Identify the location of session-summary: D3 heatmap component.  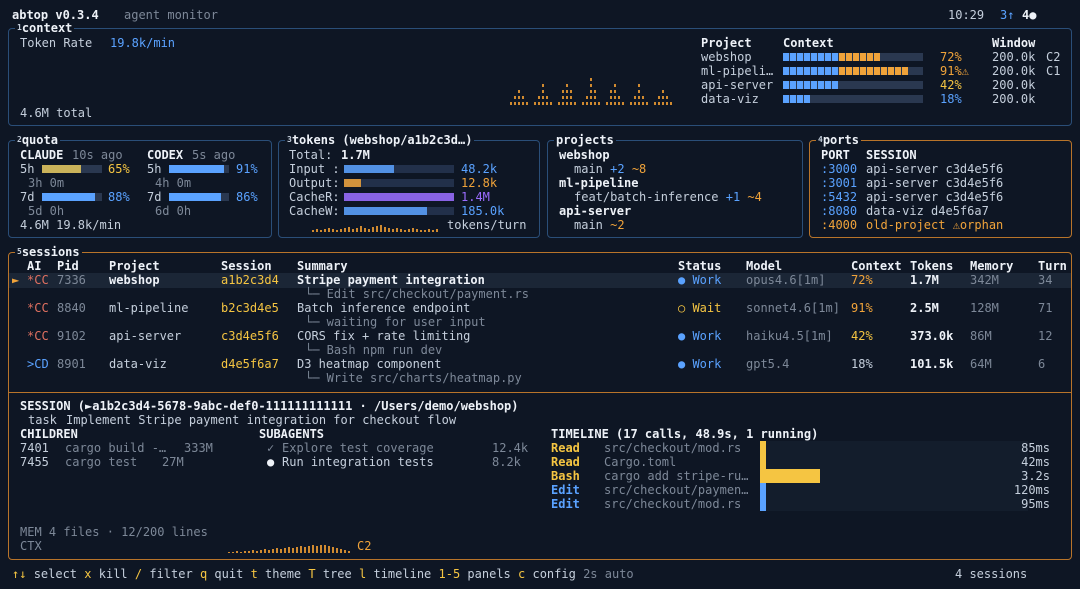
(369, 364).